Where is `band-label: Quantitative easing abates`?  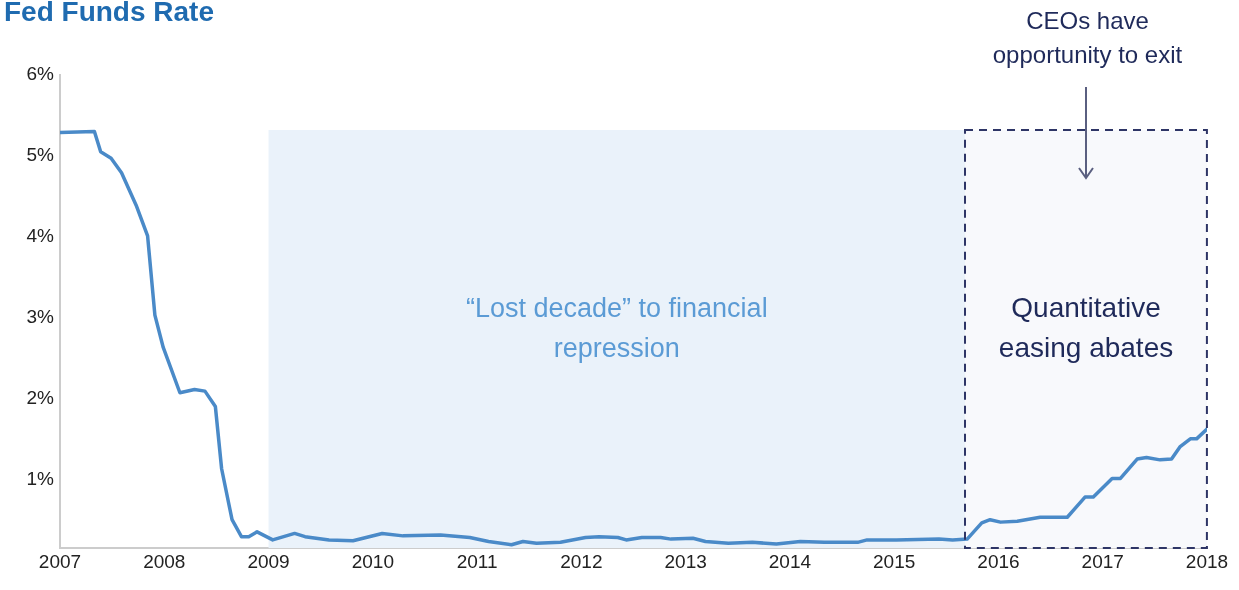
band-label: Quantitative easing abates is located at coordinates (1086, 328).